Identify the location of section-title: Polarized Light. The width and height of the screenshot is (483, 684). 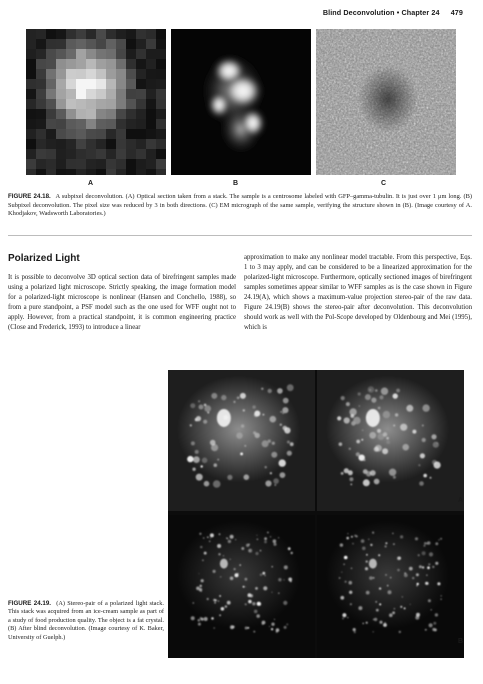
(44, 258).